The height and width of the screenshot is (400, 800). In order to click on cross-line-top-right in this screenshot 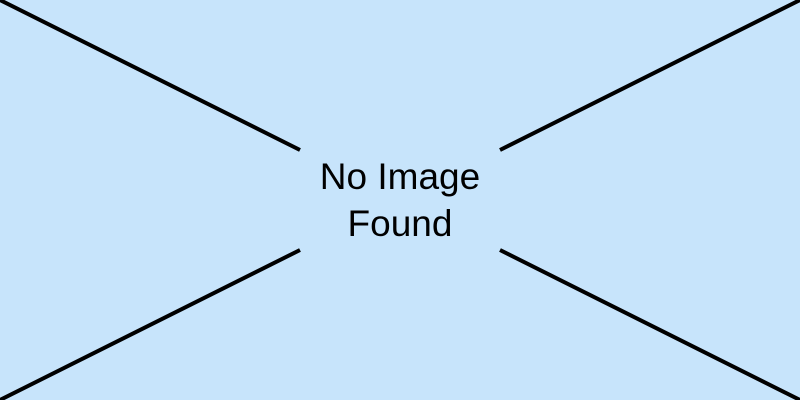, I will do `click(649, 76)`.